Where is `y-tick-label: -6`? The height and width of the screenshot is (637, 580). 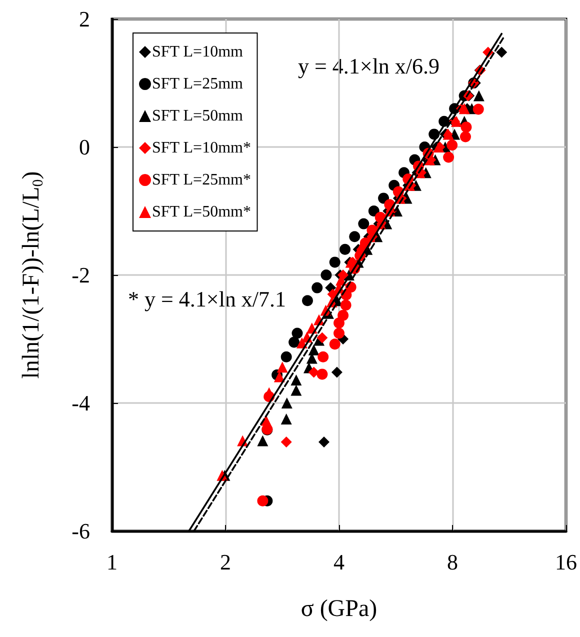
y-tick-label: -6 is located at coordinates (81, 531).